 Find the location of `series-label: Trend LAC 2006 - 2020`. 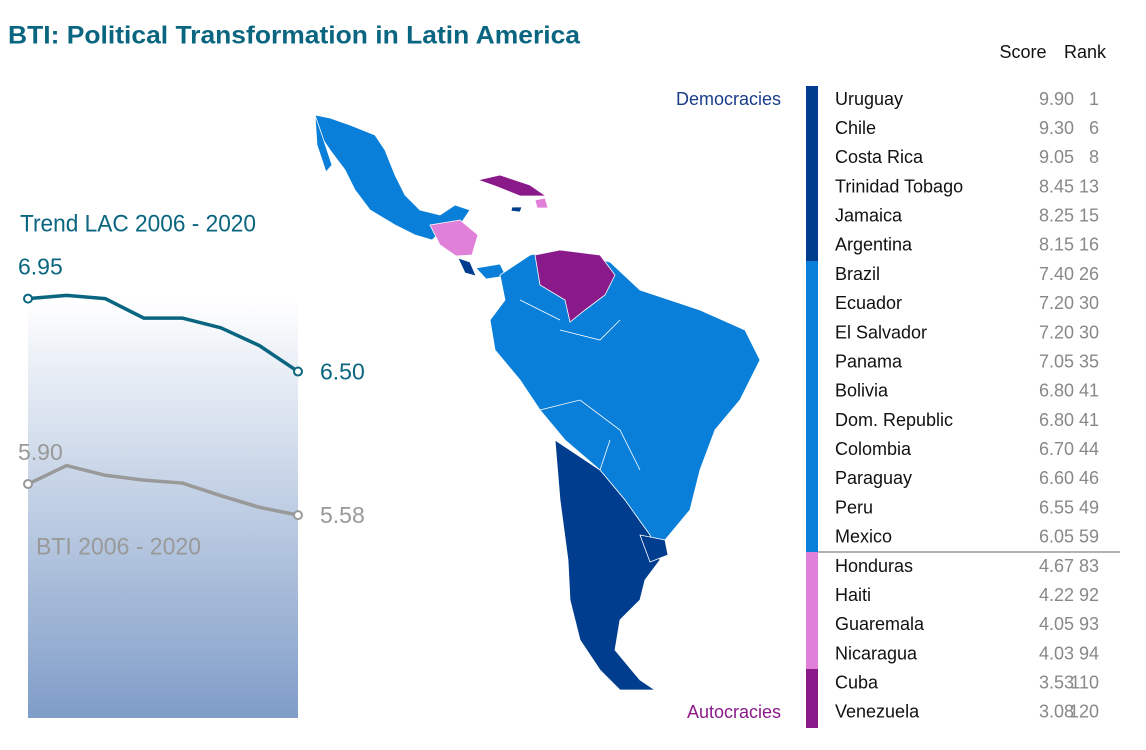

series-label: Trend LAC 2006 - 2020 is located at coordinates (138, 223).